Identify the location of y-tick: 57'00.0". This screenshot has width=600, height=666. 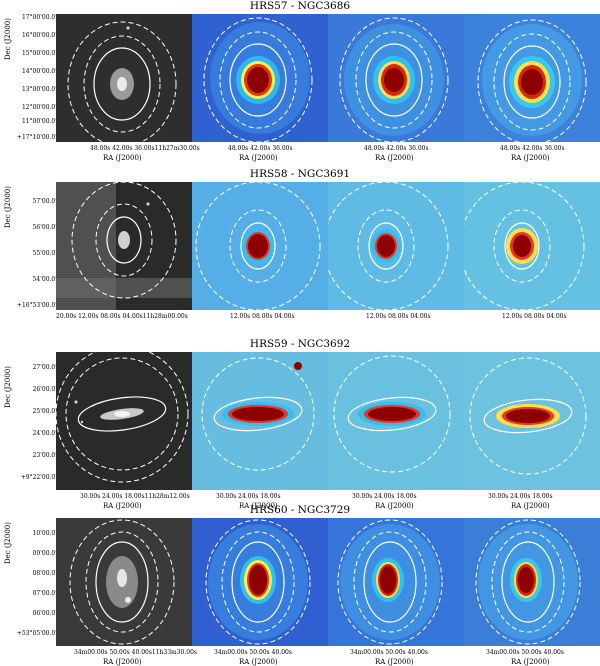
(45, 201).